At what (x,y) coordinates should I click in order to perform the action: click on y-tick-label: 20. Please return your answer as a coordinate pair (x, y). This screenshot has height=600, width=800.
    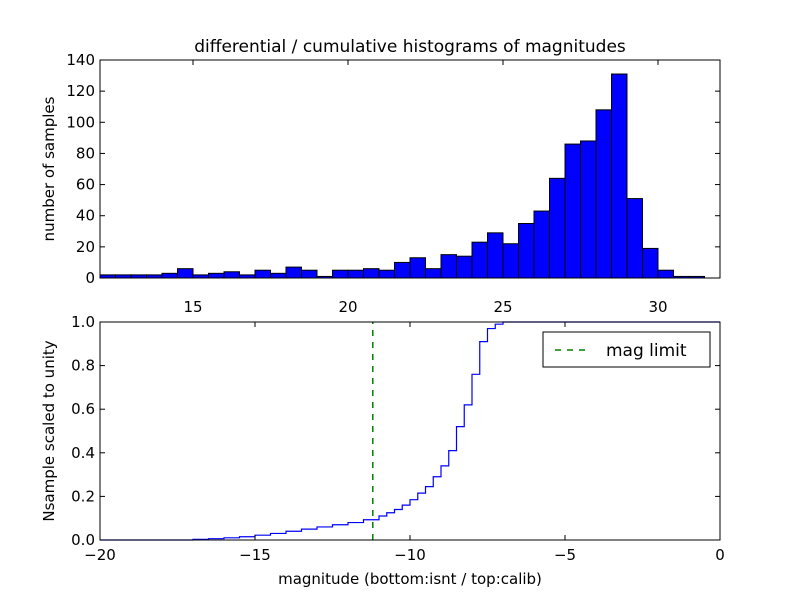
    Looking at the image, I should click on (85, 247).